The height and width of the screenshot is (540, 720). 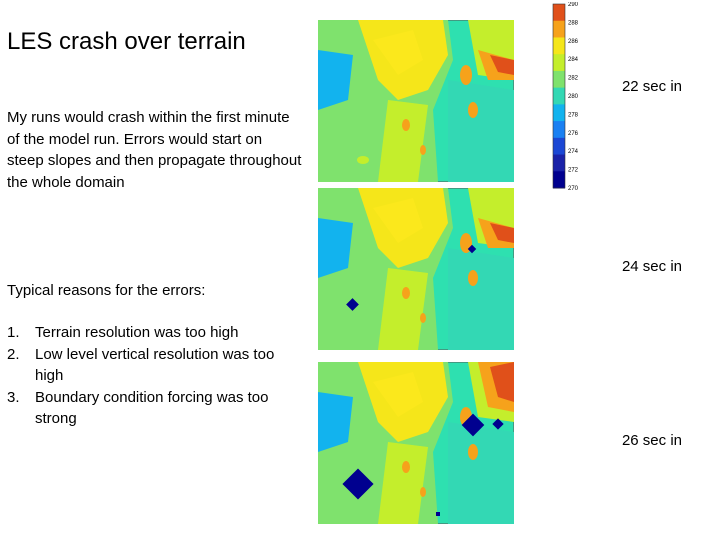 What do you see at coordinates (573, 134) in the screenshot?
I see `colorbar-tick-label: 276` at bounding box center [573, 134].